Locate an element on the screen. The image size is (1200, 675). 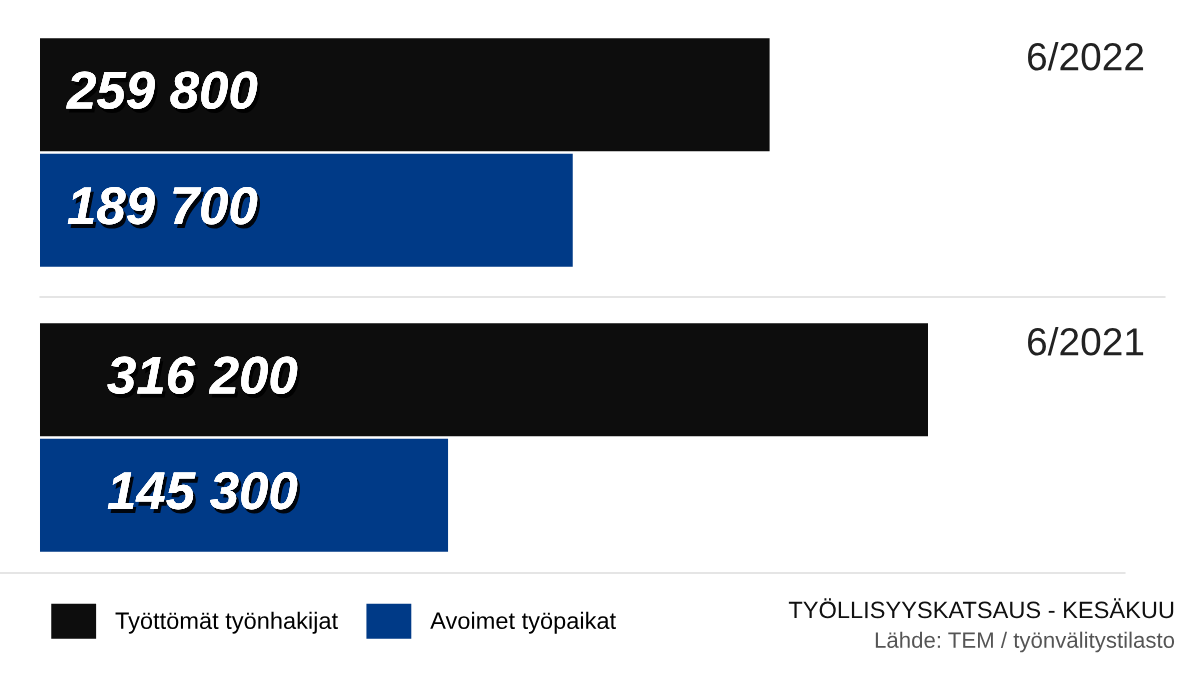
data-label: 189 700 is located at coordinates (164, 208).